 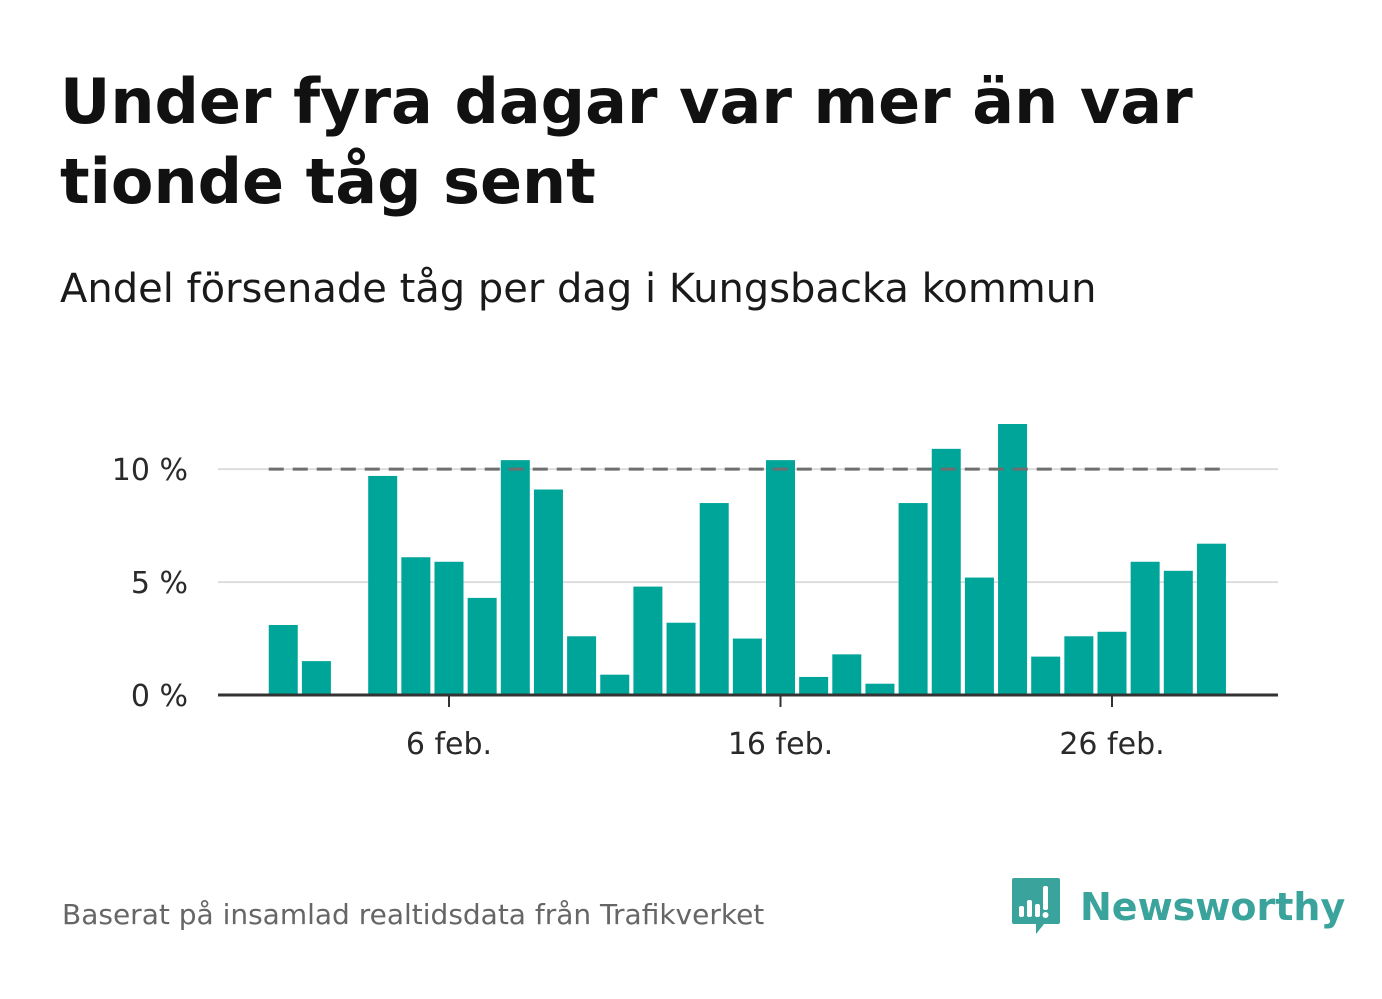 I want to click on x-tick-label: 26 feb., so click(x=1111, y=744).